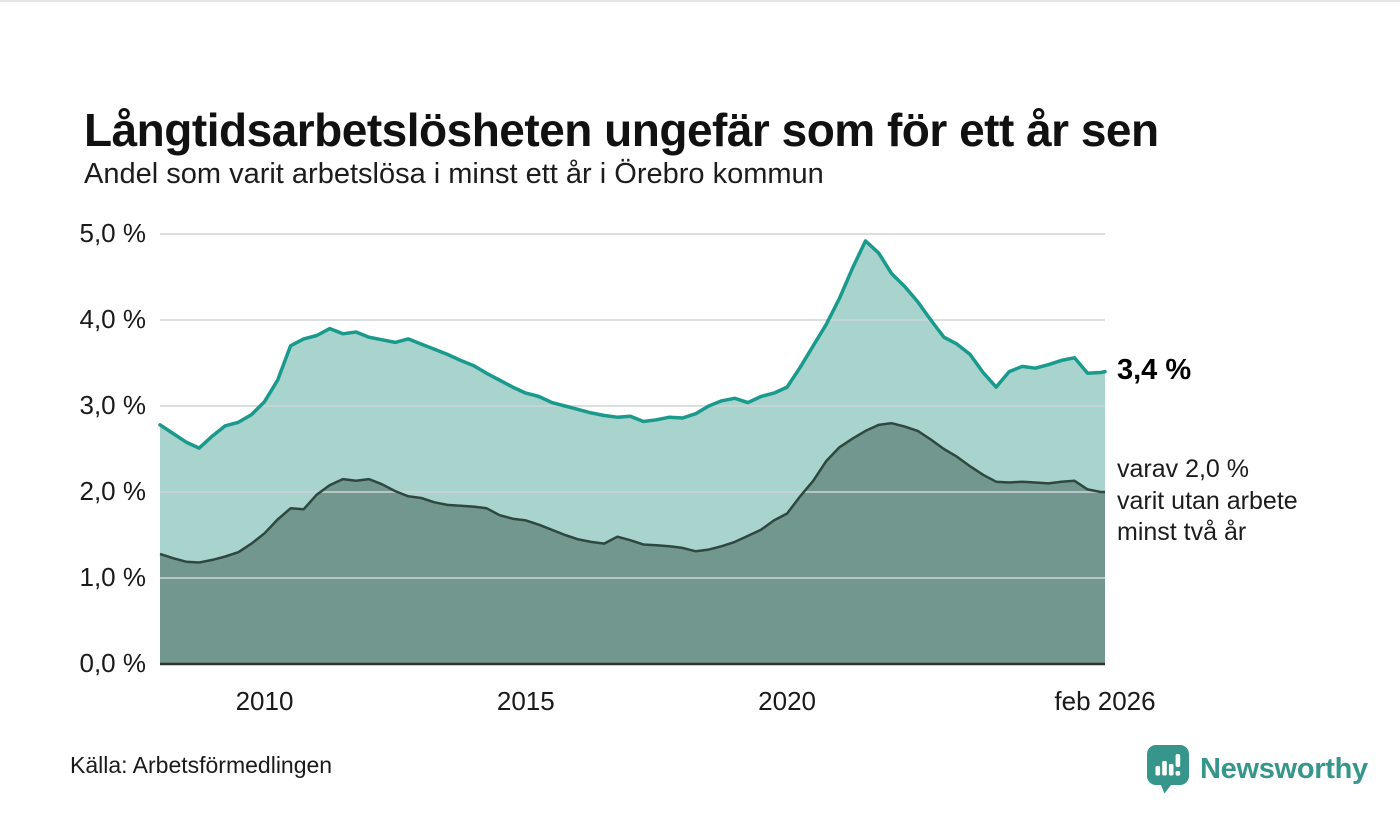  Describe the element at coordinates (1154, 370) in the screenshot. I see `latest-value-label: 3,4 %` at that location.